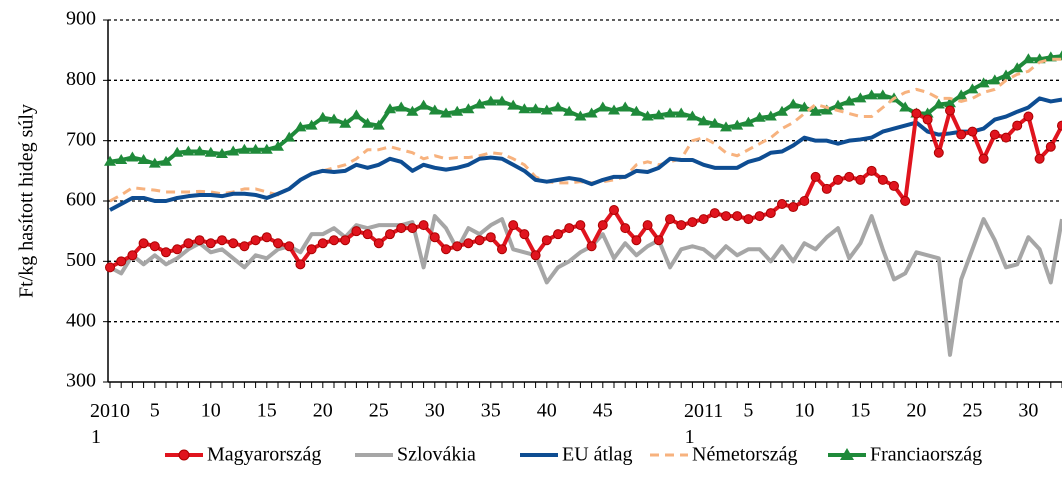 The height and width of the screenshot is (492, 1062). Describe the element at coordinates (264, 455) in the screenshot. I see `legend-label: Magyarország` at that location.